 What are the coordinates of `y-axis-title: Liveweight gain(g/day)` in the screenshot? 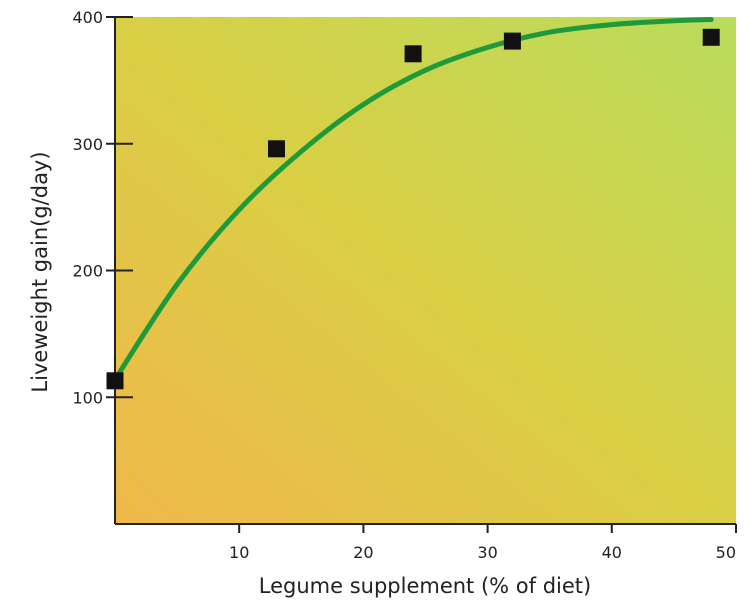 It's located at (40, 271).